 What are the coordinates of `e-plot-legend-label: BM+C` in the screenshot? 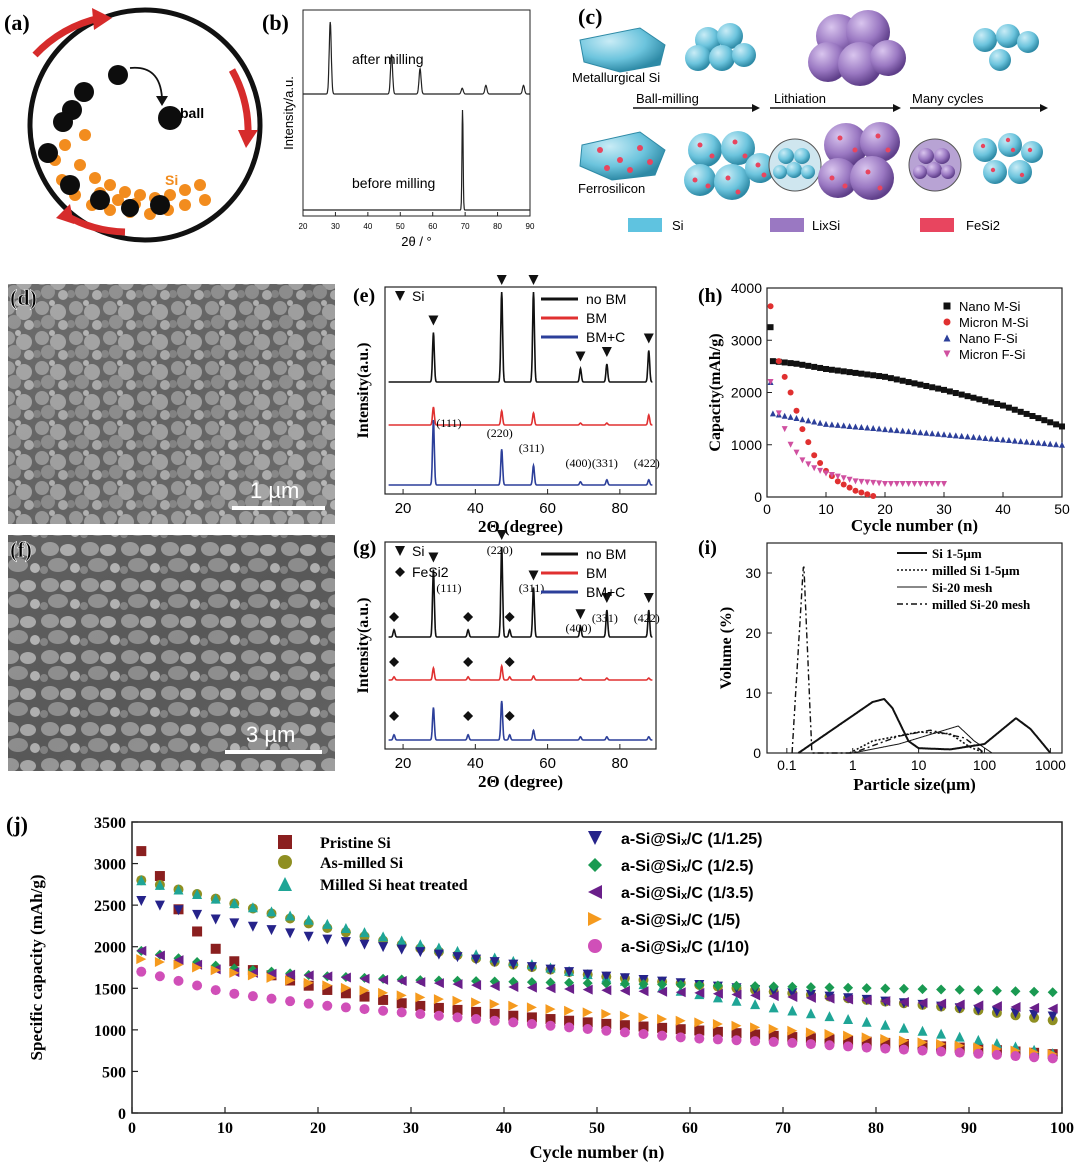 It's located at (605, 337).